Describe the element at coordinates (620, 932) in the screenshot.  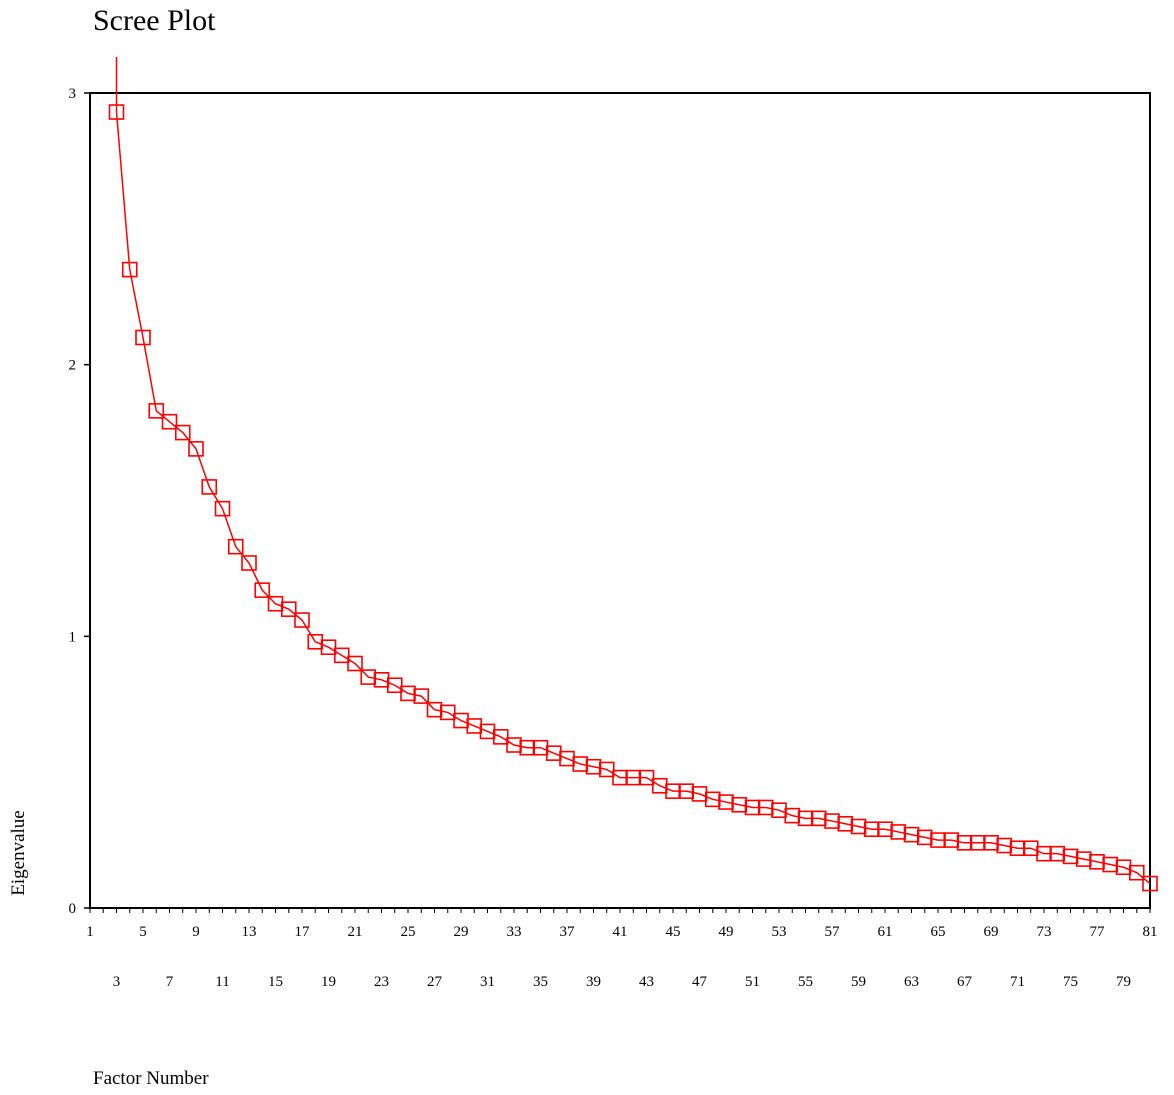
I see `x-tick-label: 41` at that location.